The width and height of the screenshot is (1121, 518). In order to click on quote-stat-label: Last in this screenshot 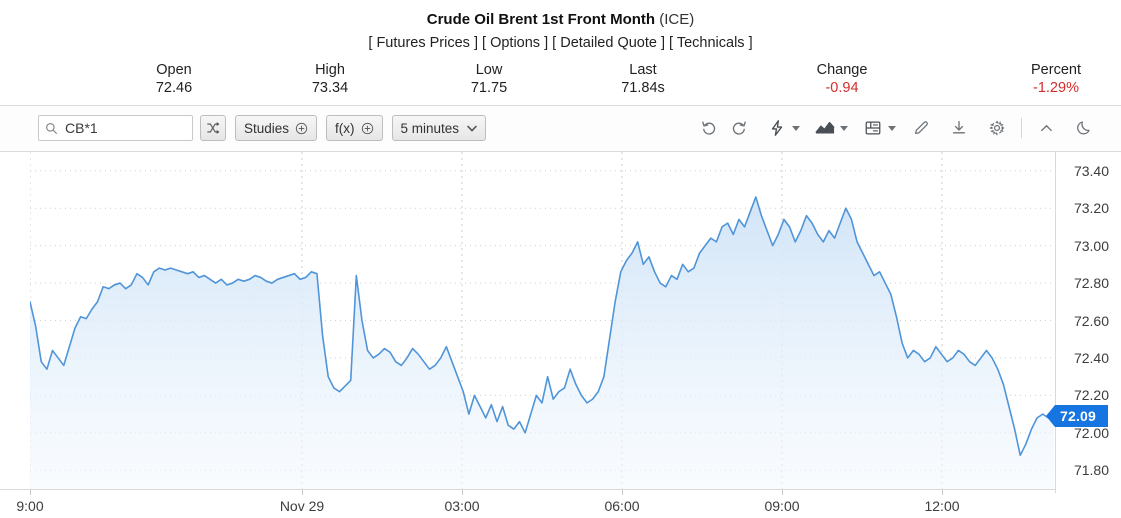, I will do `click(643, 70)`.